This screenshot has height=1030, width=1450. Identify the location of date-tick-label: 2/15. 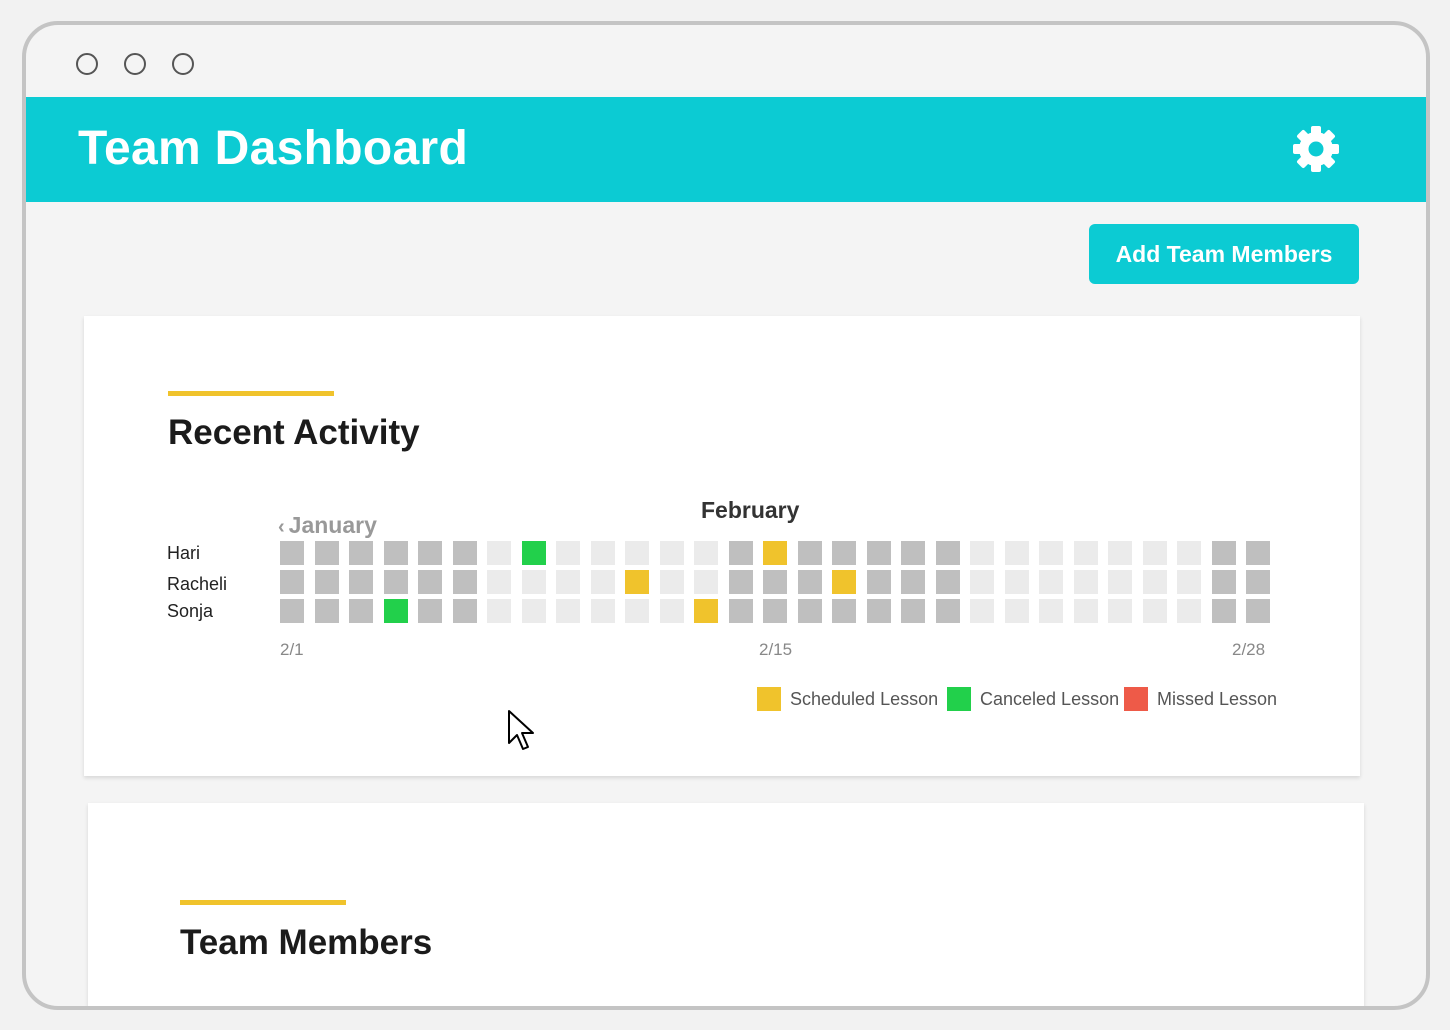
(776, 649).